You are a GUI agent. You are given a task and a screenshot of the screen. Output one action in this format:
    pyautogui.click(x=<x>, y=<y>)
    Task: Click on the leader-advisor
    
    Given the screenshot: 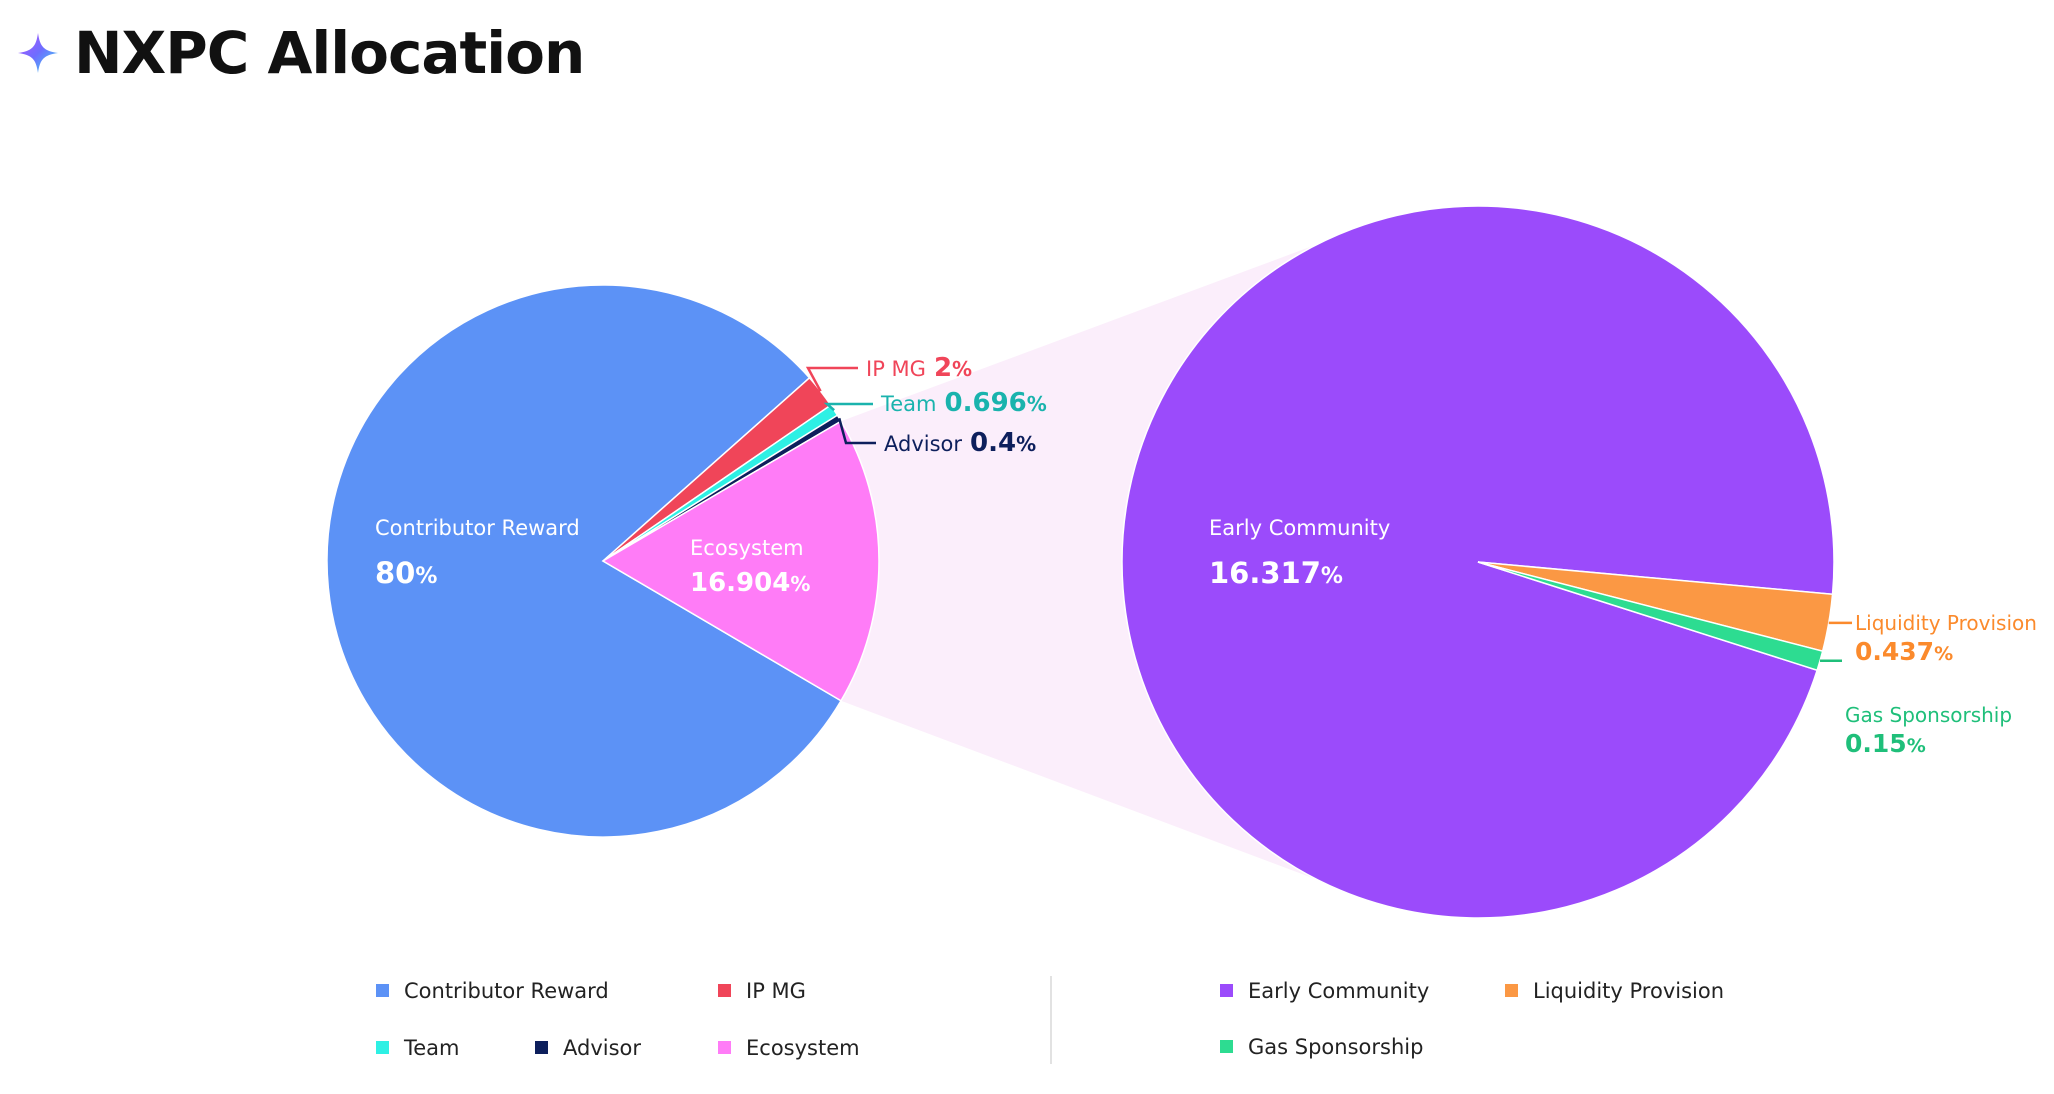 What is the action you would take?
    pyautogui.click(x=857, y=431)
    